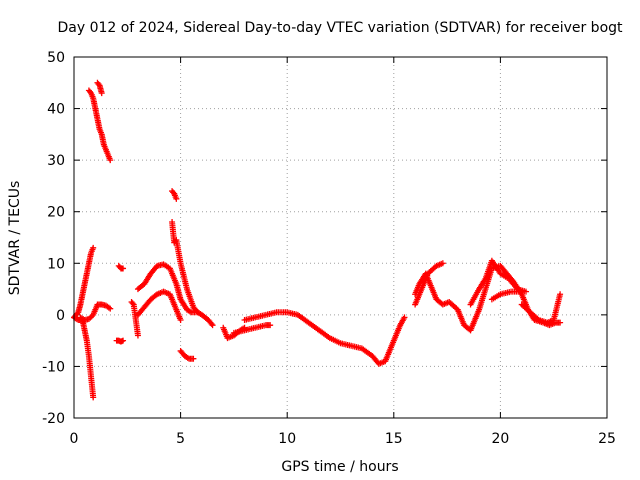  Describe the element at coordinates (442, 263) in the screenshot. I see `data-point-arc-r` at that location.